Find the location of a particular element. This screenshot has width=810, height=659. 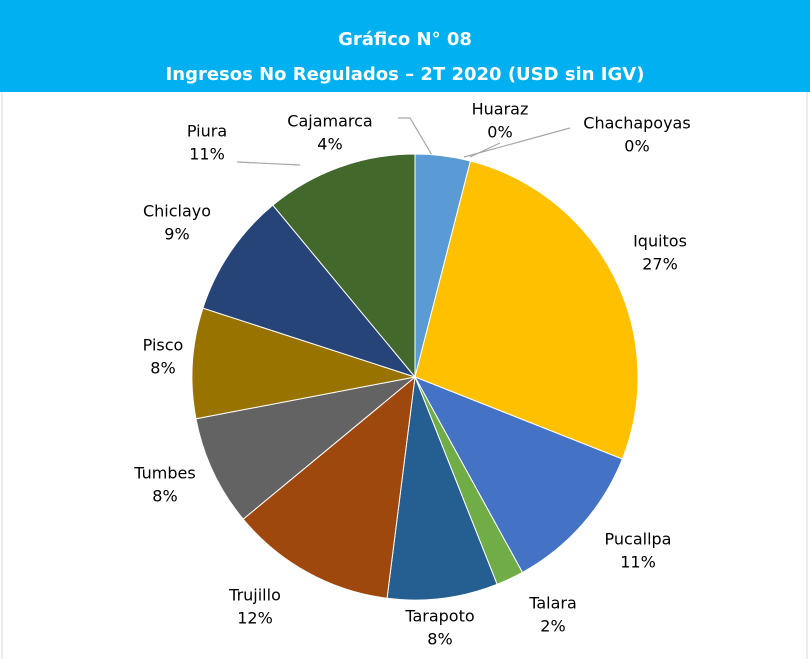

slice-label: Chachapoyas is located at coordinates (636, 123).